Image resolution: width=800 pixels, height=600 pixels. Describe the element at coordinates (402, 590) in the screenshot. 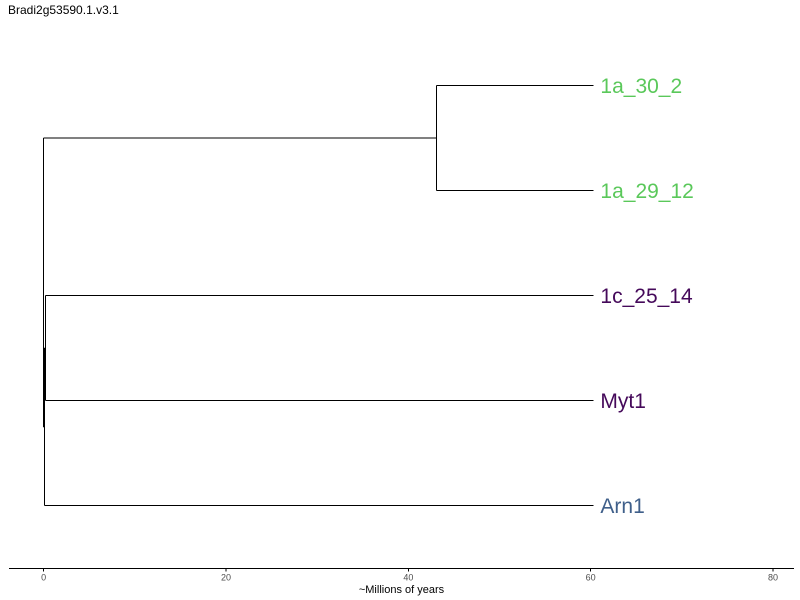

I see `x-axis-title: ~Millions of years` at that location.